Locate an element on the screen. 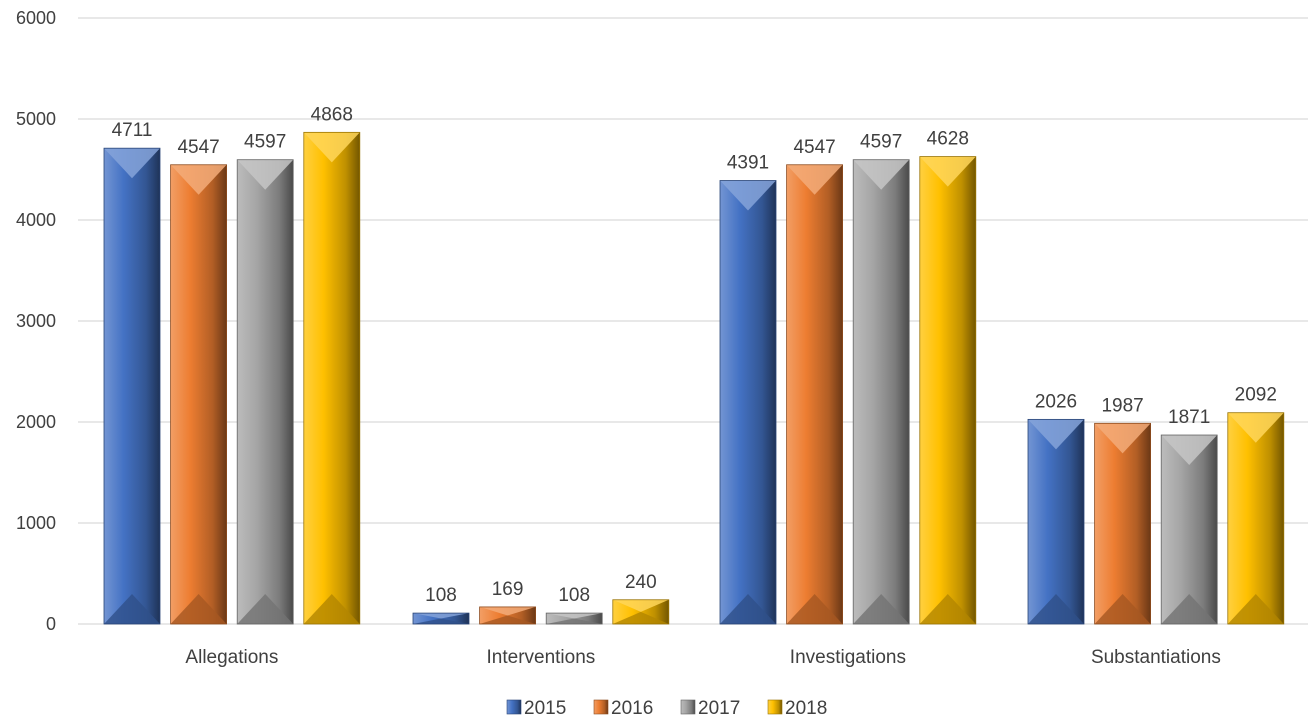  bar-allegations-2018 is located at coordinates (332, 378).